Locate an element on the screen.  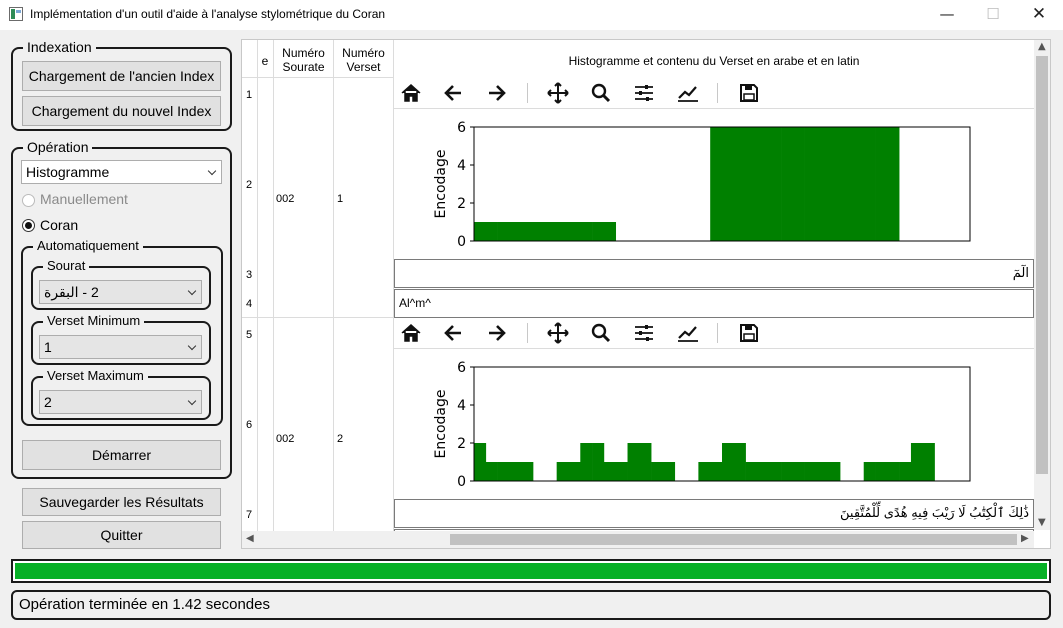
row-number: 3 is located at coordinates (249, 275).